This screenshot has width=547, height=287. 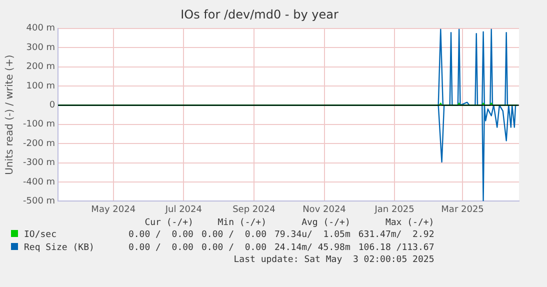 What do you see at coordinates (41, 47) in the screenshot?
I see `y-tick-label: 300 m` at bounding box center [41, 47].